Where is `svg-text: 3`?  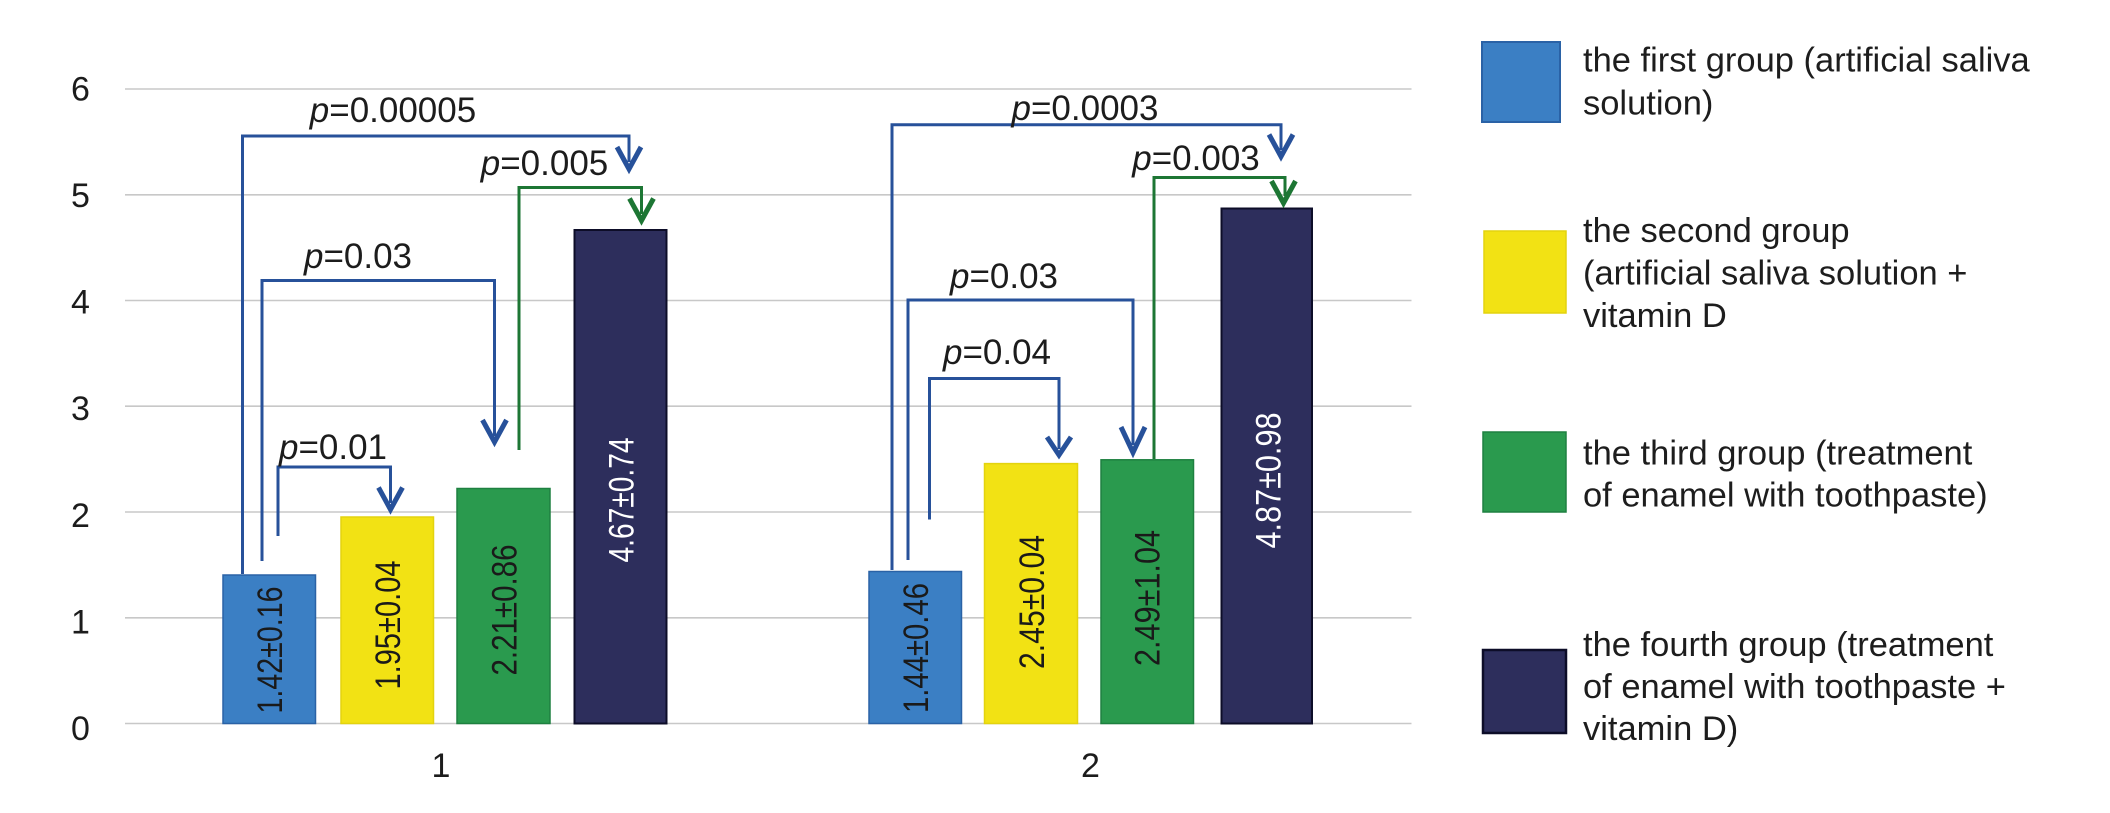
svg-text: 3 is located at coordinates (80, 409).